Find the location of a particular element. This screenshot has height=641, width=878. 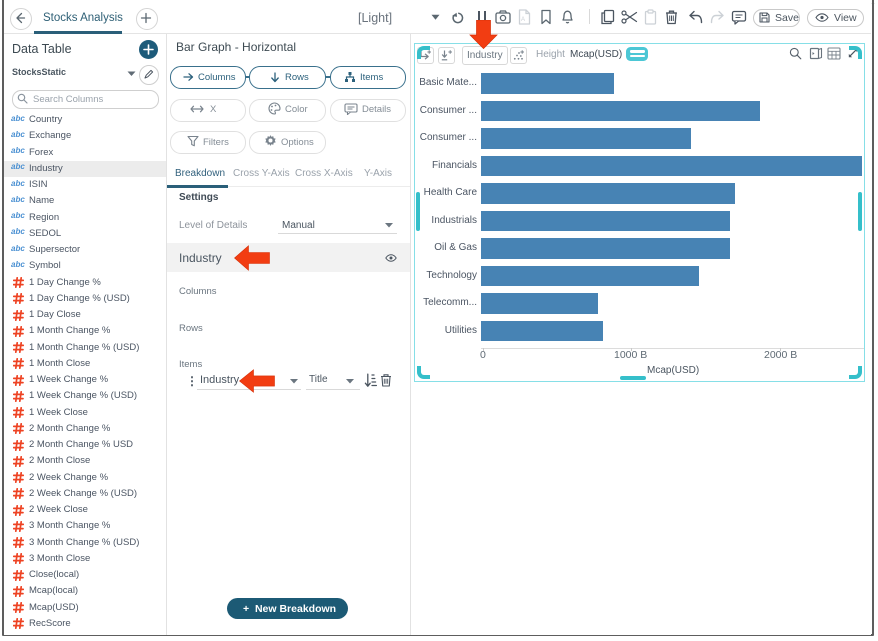

svg-text: A is located at coordinates (523, 20).